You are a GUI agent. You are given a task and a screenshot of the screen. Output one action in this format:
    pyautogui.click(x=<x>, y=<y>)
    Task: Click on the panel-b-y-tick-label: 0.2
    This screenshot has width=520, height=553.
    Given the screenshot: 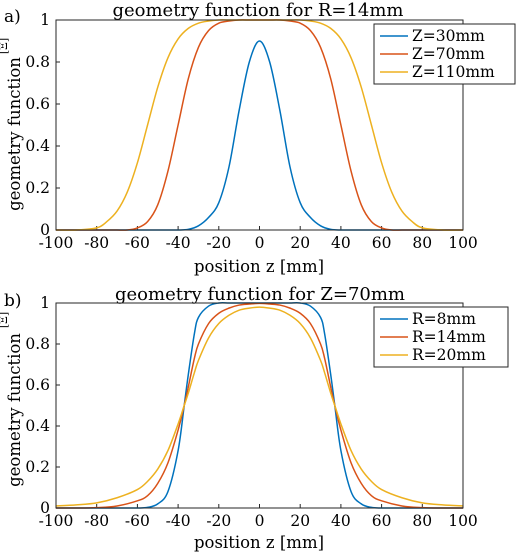 What is the action you would take?
    pyautogui.click(x=37, y=467)
    